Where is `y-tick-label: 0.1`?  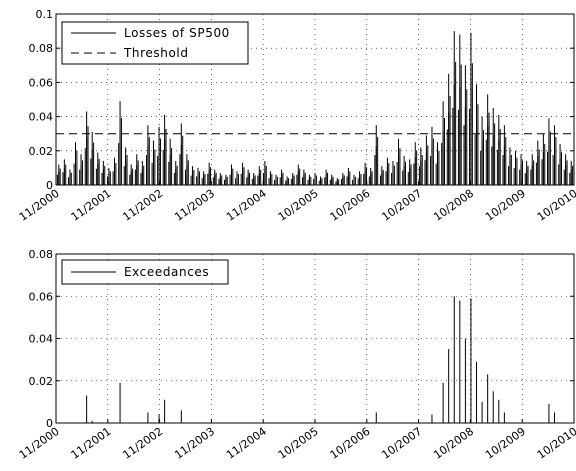 y-tick-label: 0.1 is located at coordinates (45, 14).